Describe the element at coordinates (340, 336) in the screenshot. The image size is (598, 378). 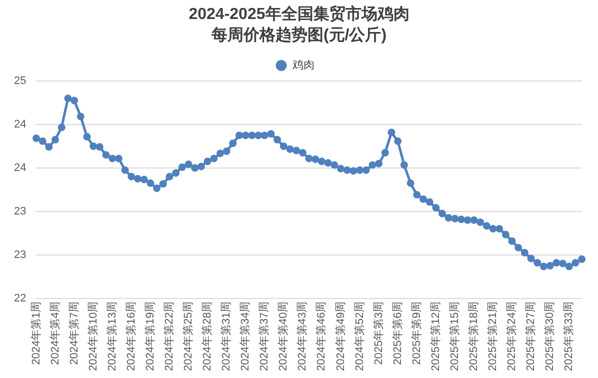
I see `x-tick-label: 2024年第49周` at that location.